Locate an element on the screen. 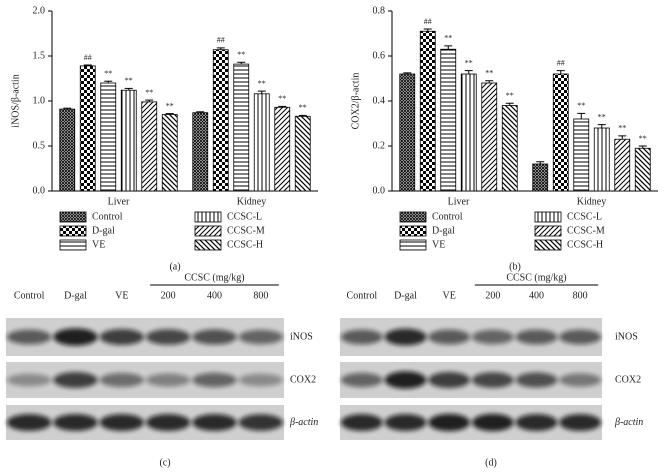 This screenshot has width=669, height=474. y-tick-label: 1.5 is located at coordinates (39, 55).